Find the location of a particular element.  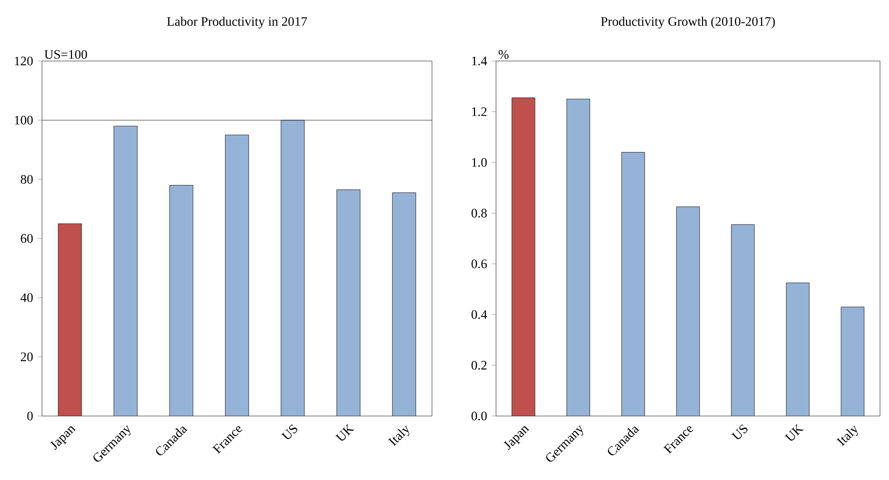

y-tick-label: 1.4 is located at coordinates (480, 61).